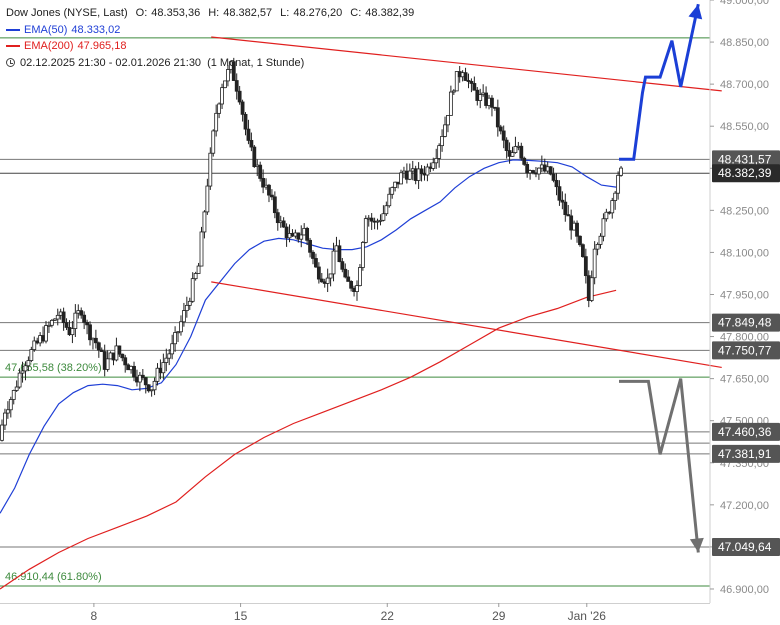  I want to click on projections, so click(661, 278).